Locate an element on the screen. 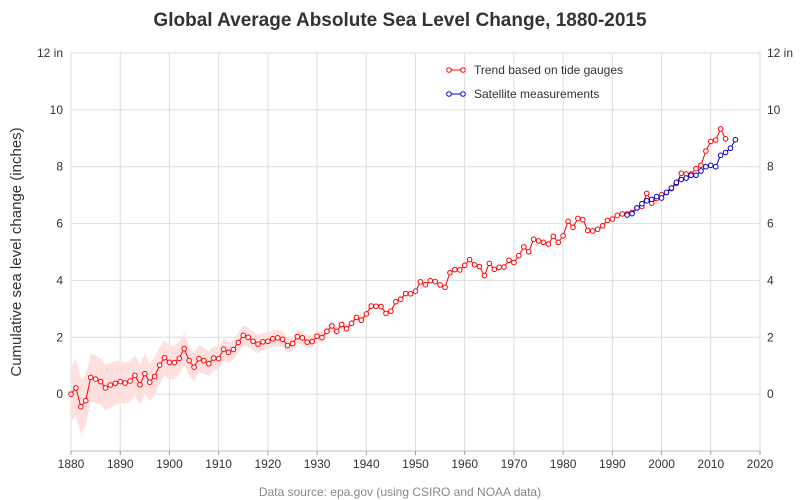 The height and width of the screenshot is (500, 800). legend-label: Trend based on tide gauges is located at coordinates (548, 70).